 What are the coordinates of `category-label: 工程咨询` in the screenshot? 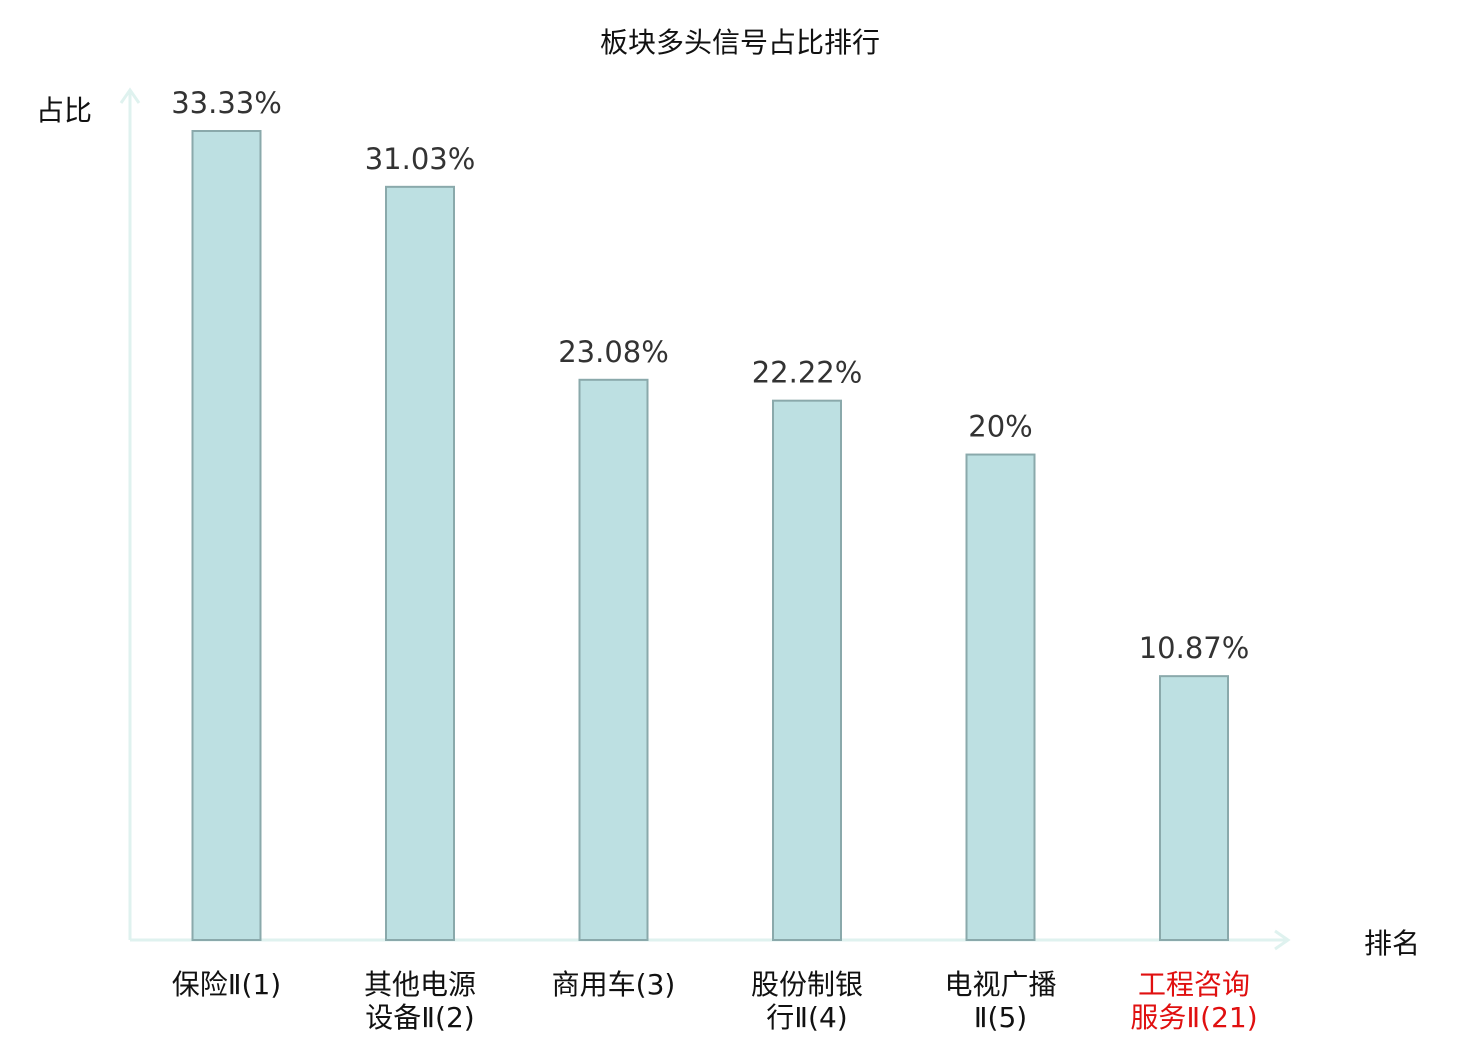 It's located at (1194, 984).